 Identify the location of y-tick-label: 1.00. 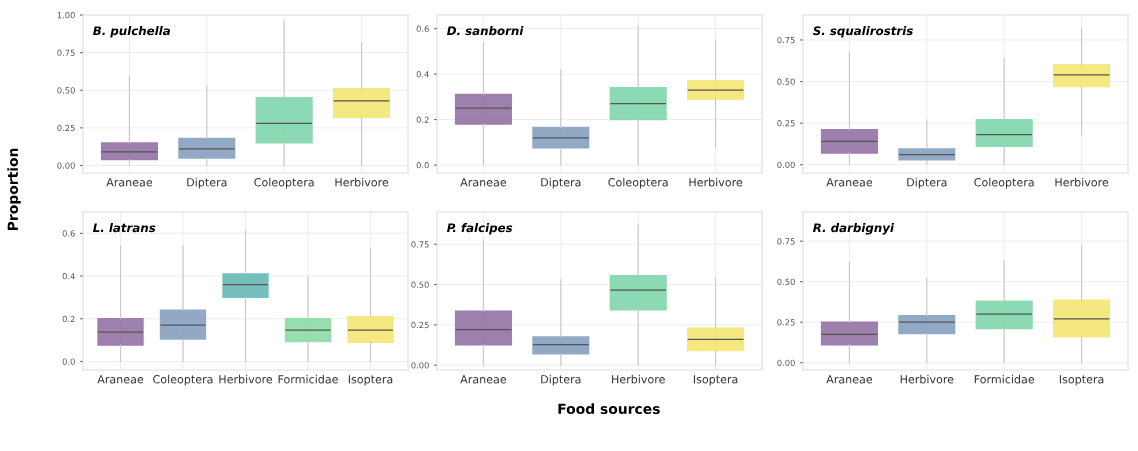
(66, 15).